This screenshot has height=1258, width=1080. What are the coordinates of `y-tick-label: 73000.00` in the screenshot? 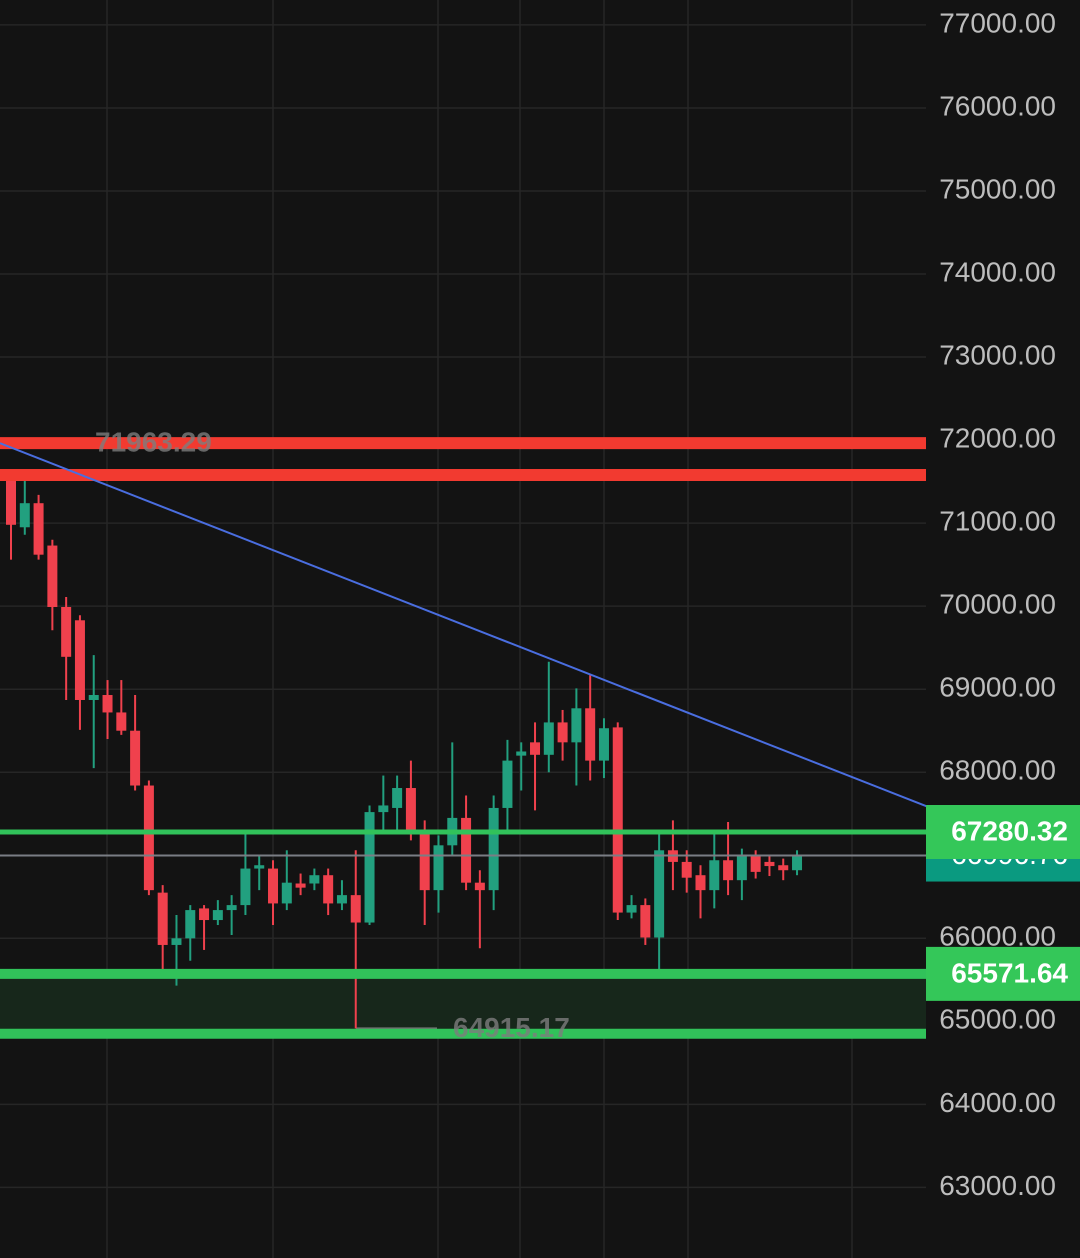 It's located at (997, 354).